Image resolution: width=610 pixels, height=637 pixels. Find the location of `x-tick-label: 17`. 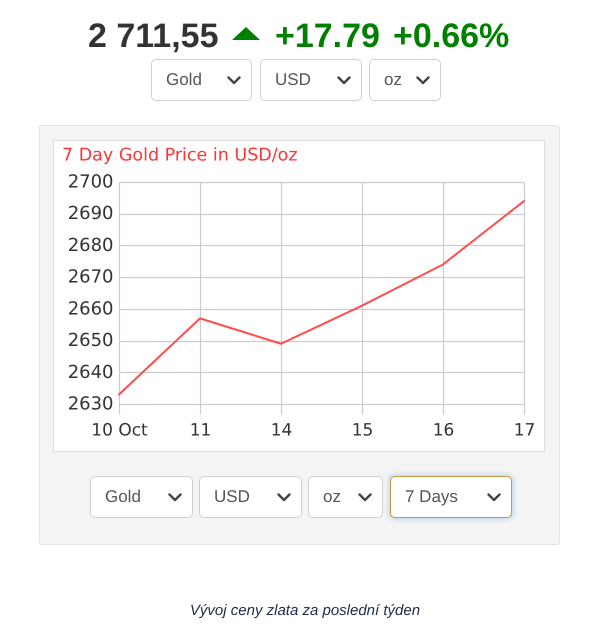

x-tick-label: 17 is located at coordinates (525, 430).